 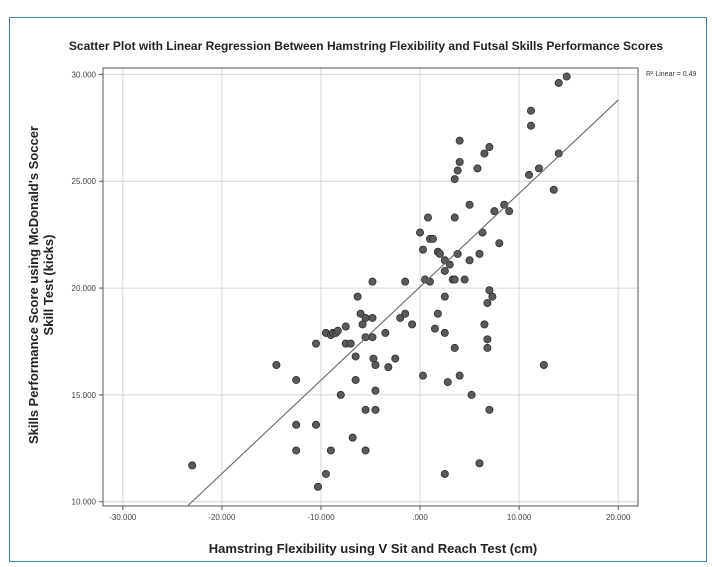 I want to click on y-axis-ticks: 10.000 15.000 20.000 25.000 30.000, so click(x=87, y=288).